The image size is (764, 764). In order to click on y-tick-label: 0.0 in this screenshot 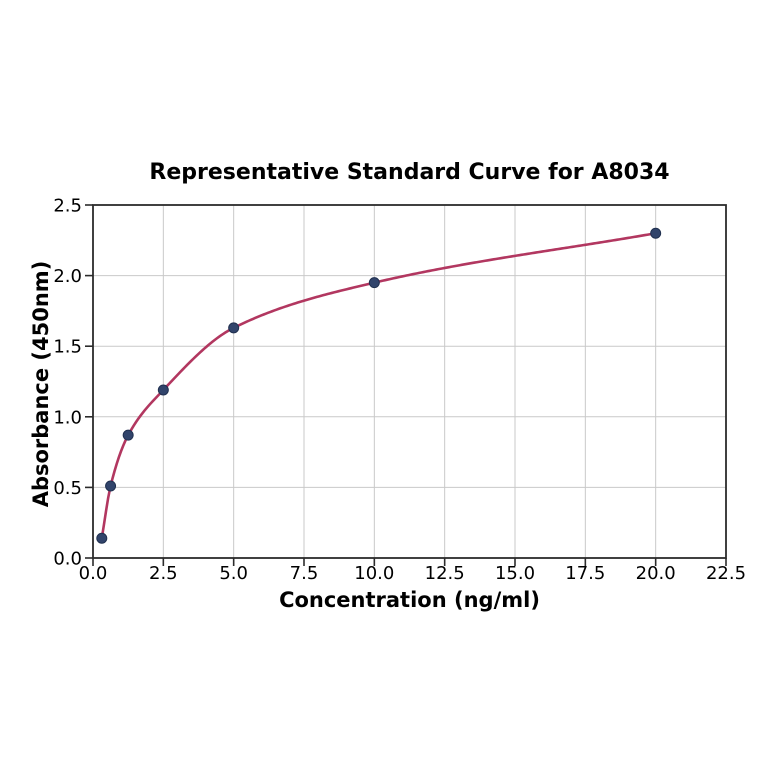, I will do `click(67, 559)`.